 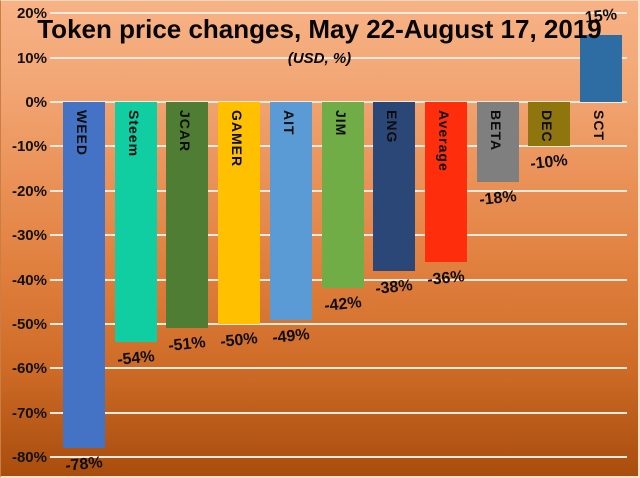 I want to click on gridline-10%, so click(x=342, y=57).